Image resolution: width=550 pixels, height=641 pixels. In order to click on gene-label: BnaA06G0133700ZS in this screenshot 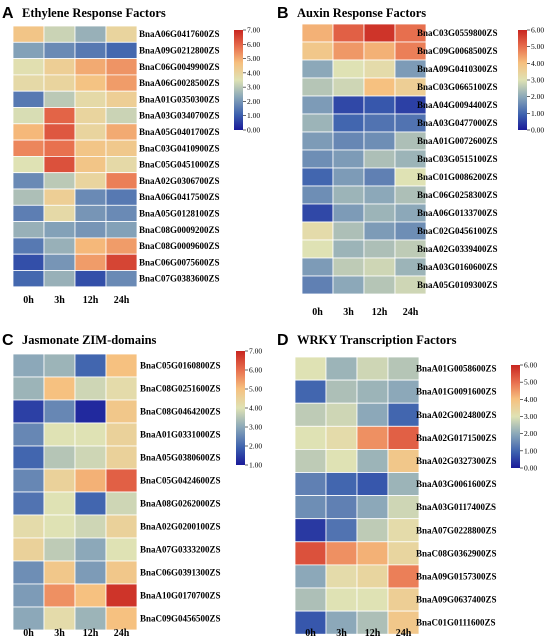, I will do `click(457, 213)`.